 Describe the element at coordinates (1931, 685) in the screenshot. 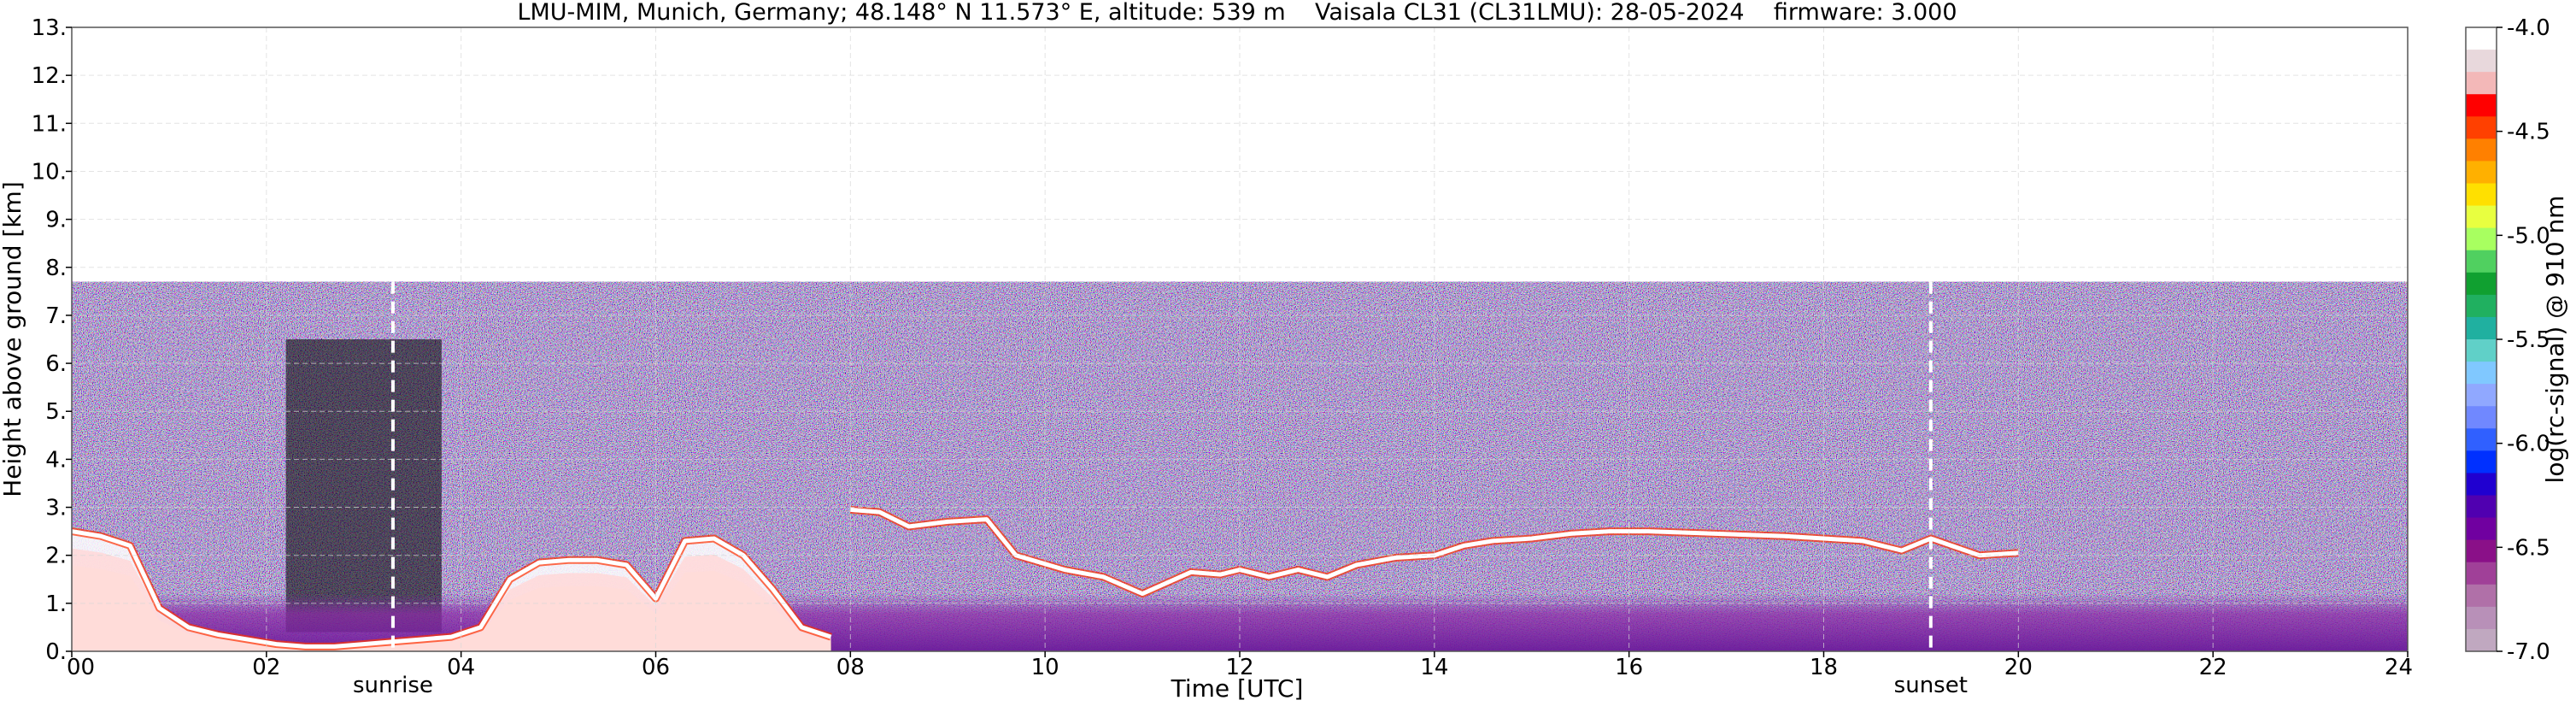

I see `sunset-label: sunset` at that location.